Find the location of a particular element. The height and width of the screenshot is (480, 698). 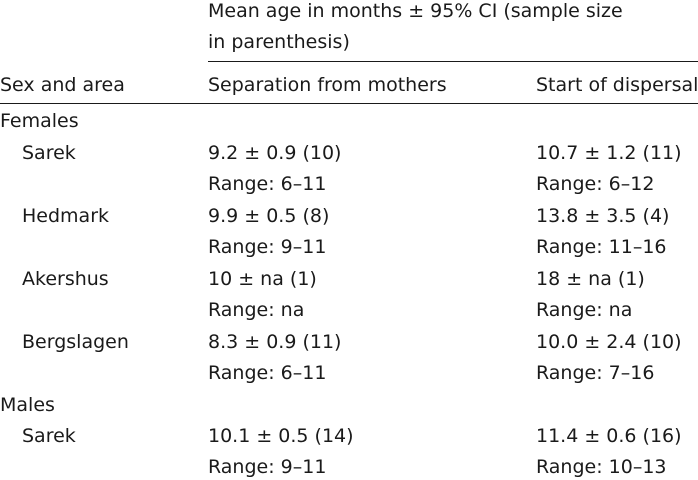

separation-value: 9.9 ± 0.5 (8) is located at coordinates (269, 216).